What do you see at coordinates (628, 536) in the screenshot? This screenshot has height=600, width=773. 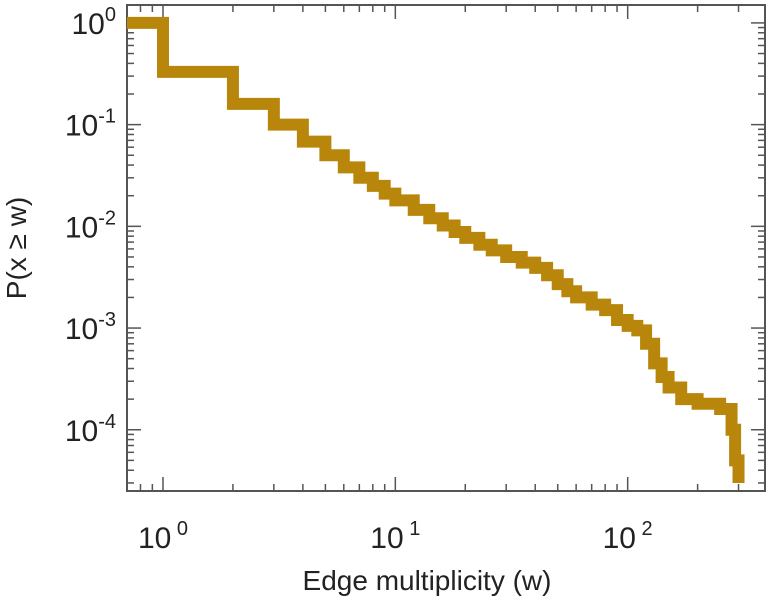 I see `x-tick-label: 10 2` at bounding box center [628, 536].